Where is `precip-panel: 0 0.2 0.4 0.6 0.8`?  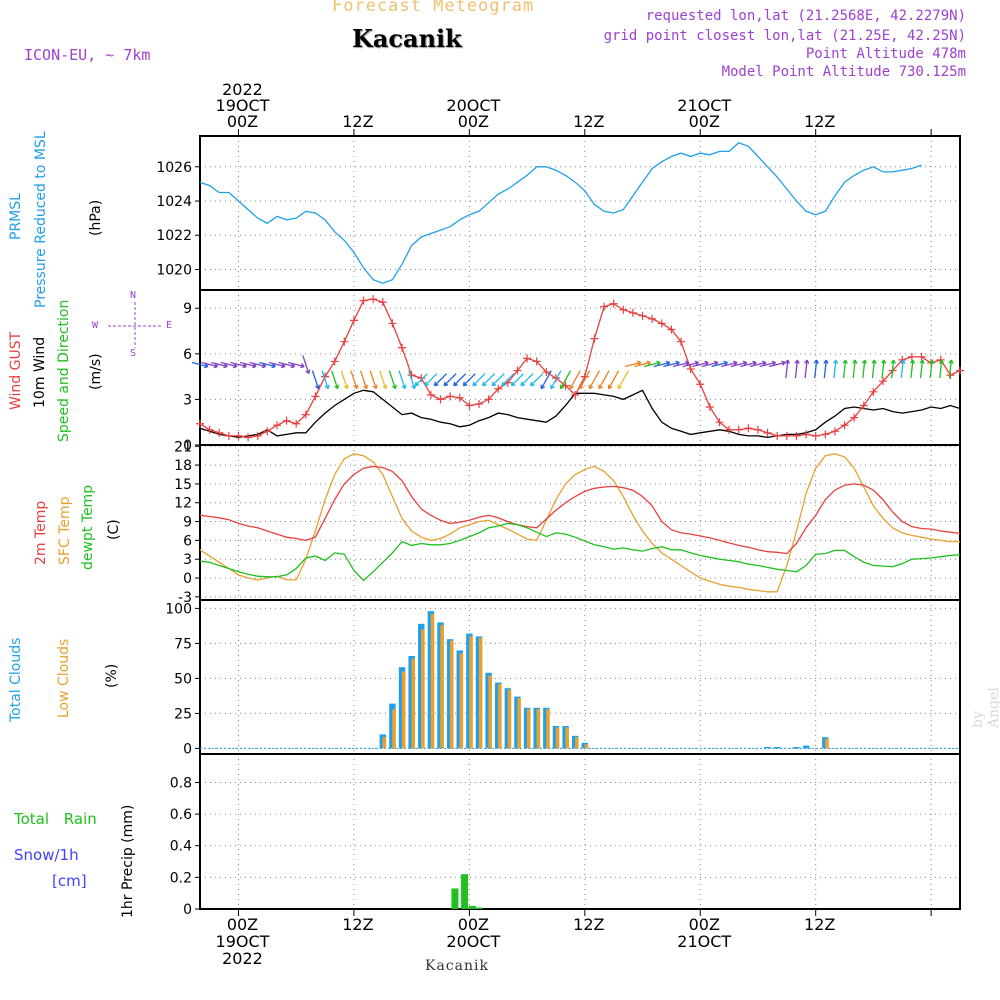
precip-panel: 0 0.2 0.4 0.6 0.8 is located at coordinates (565, 835).